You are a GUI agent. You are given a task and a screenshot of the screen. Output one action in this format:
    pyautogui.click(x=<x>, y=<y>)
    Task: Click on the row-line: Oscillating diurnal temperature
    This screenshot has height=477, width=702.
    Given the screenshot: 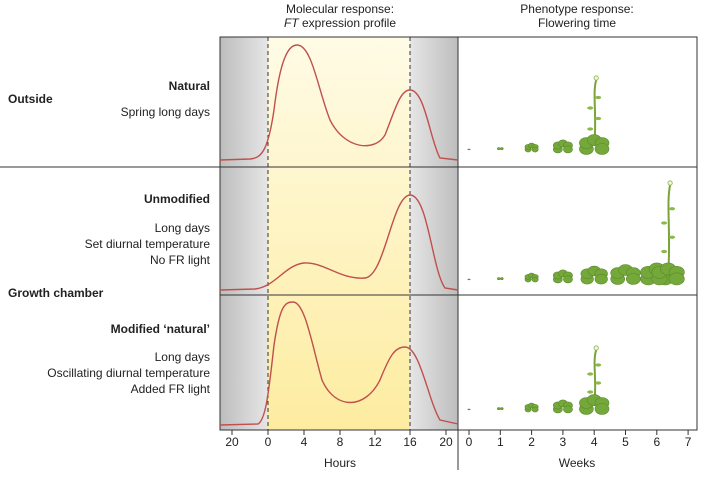 What is the action you would take?
    pyautogui.click(x=128, y=373)
    